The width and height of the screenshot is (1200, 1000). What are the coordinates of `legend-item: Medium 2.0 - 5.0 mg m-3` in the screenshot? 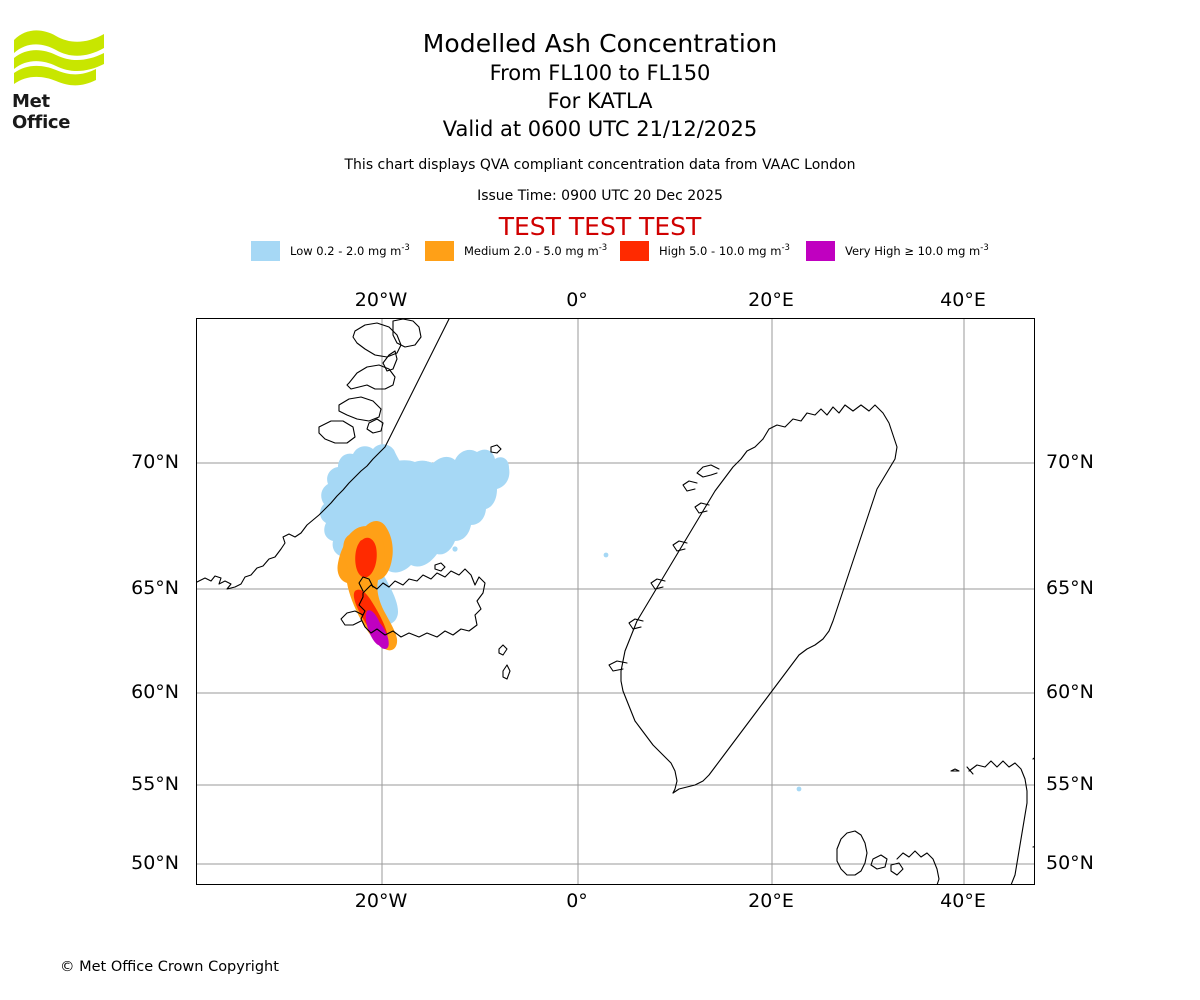 It's located at (516, 251).